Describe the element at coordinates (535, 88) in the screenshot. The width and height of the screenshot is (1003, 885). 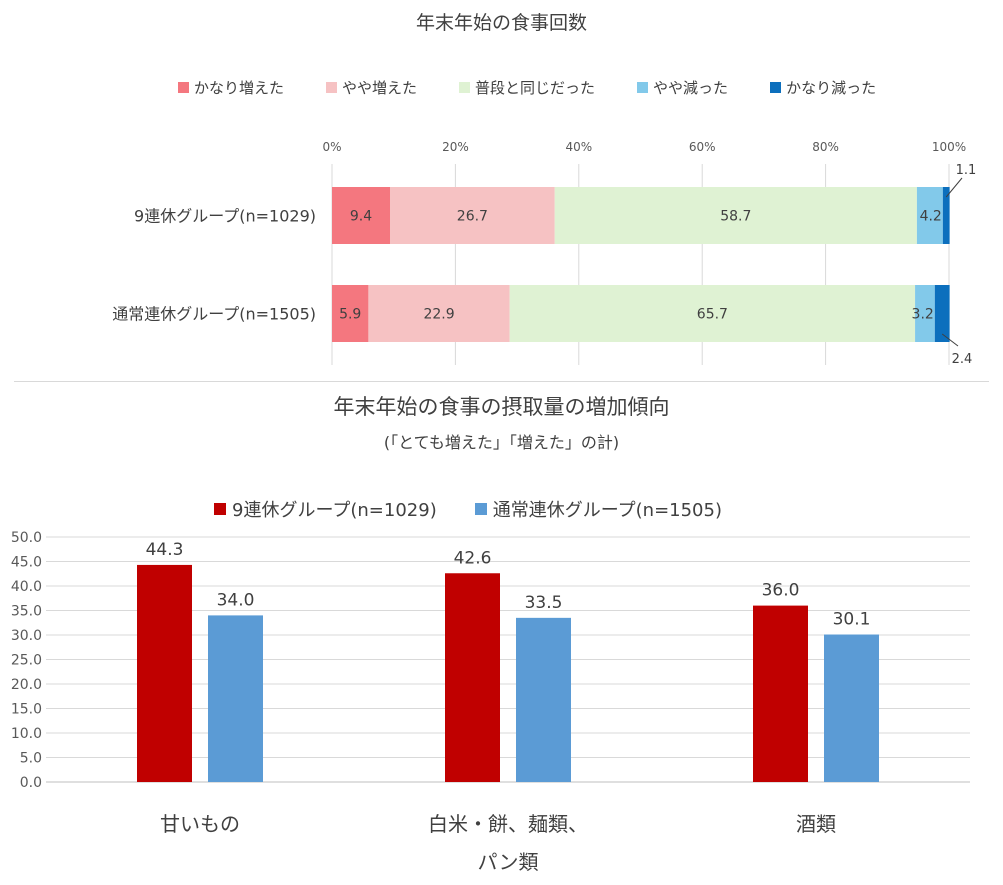
I see `chart1-legend-label: 普段と同じだった` at that location.